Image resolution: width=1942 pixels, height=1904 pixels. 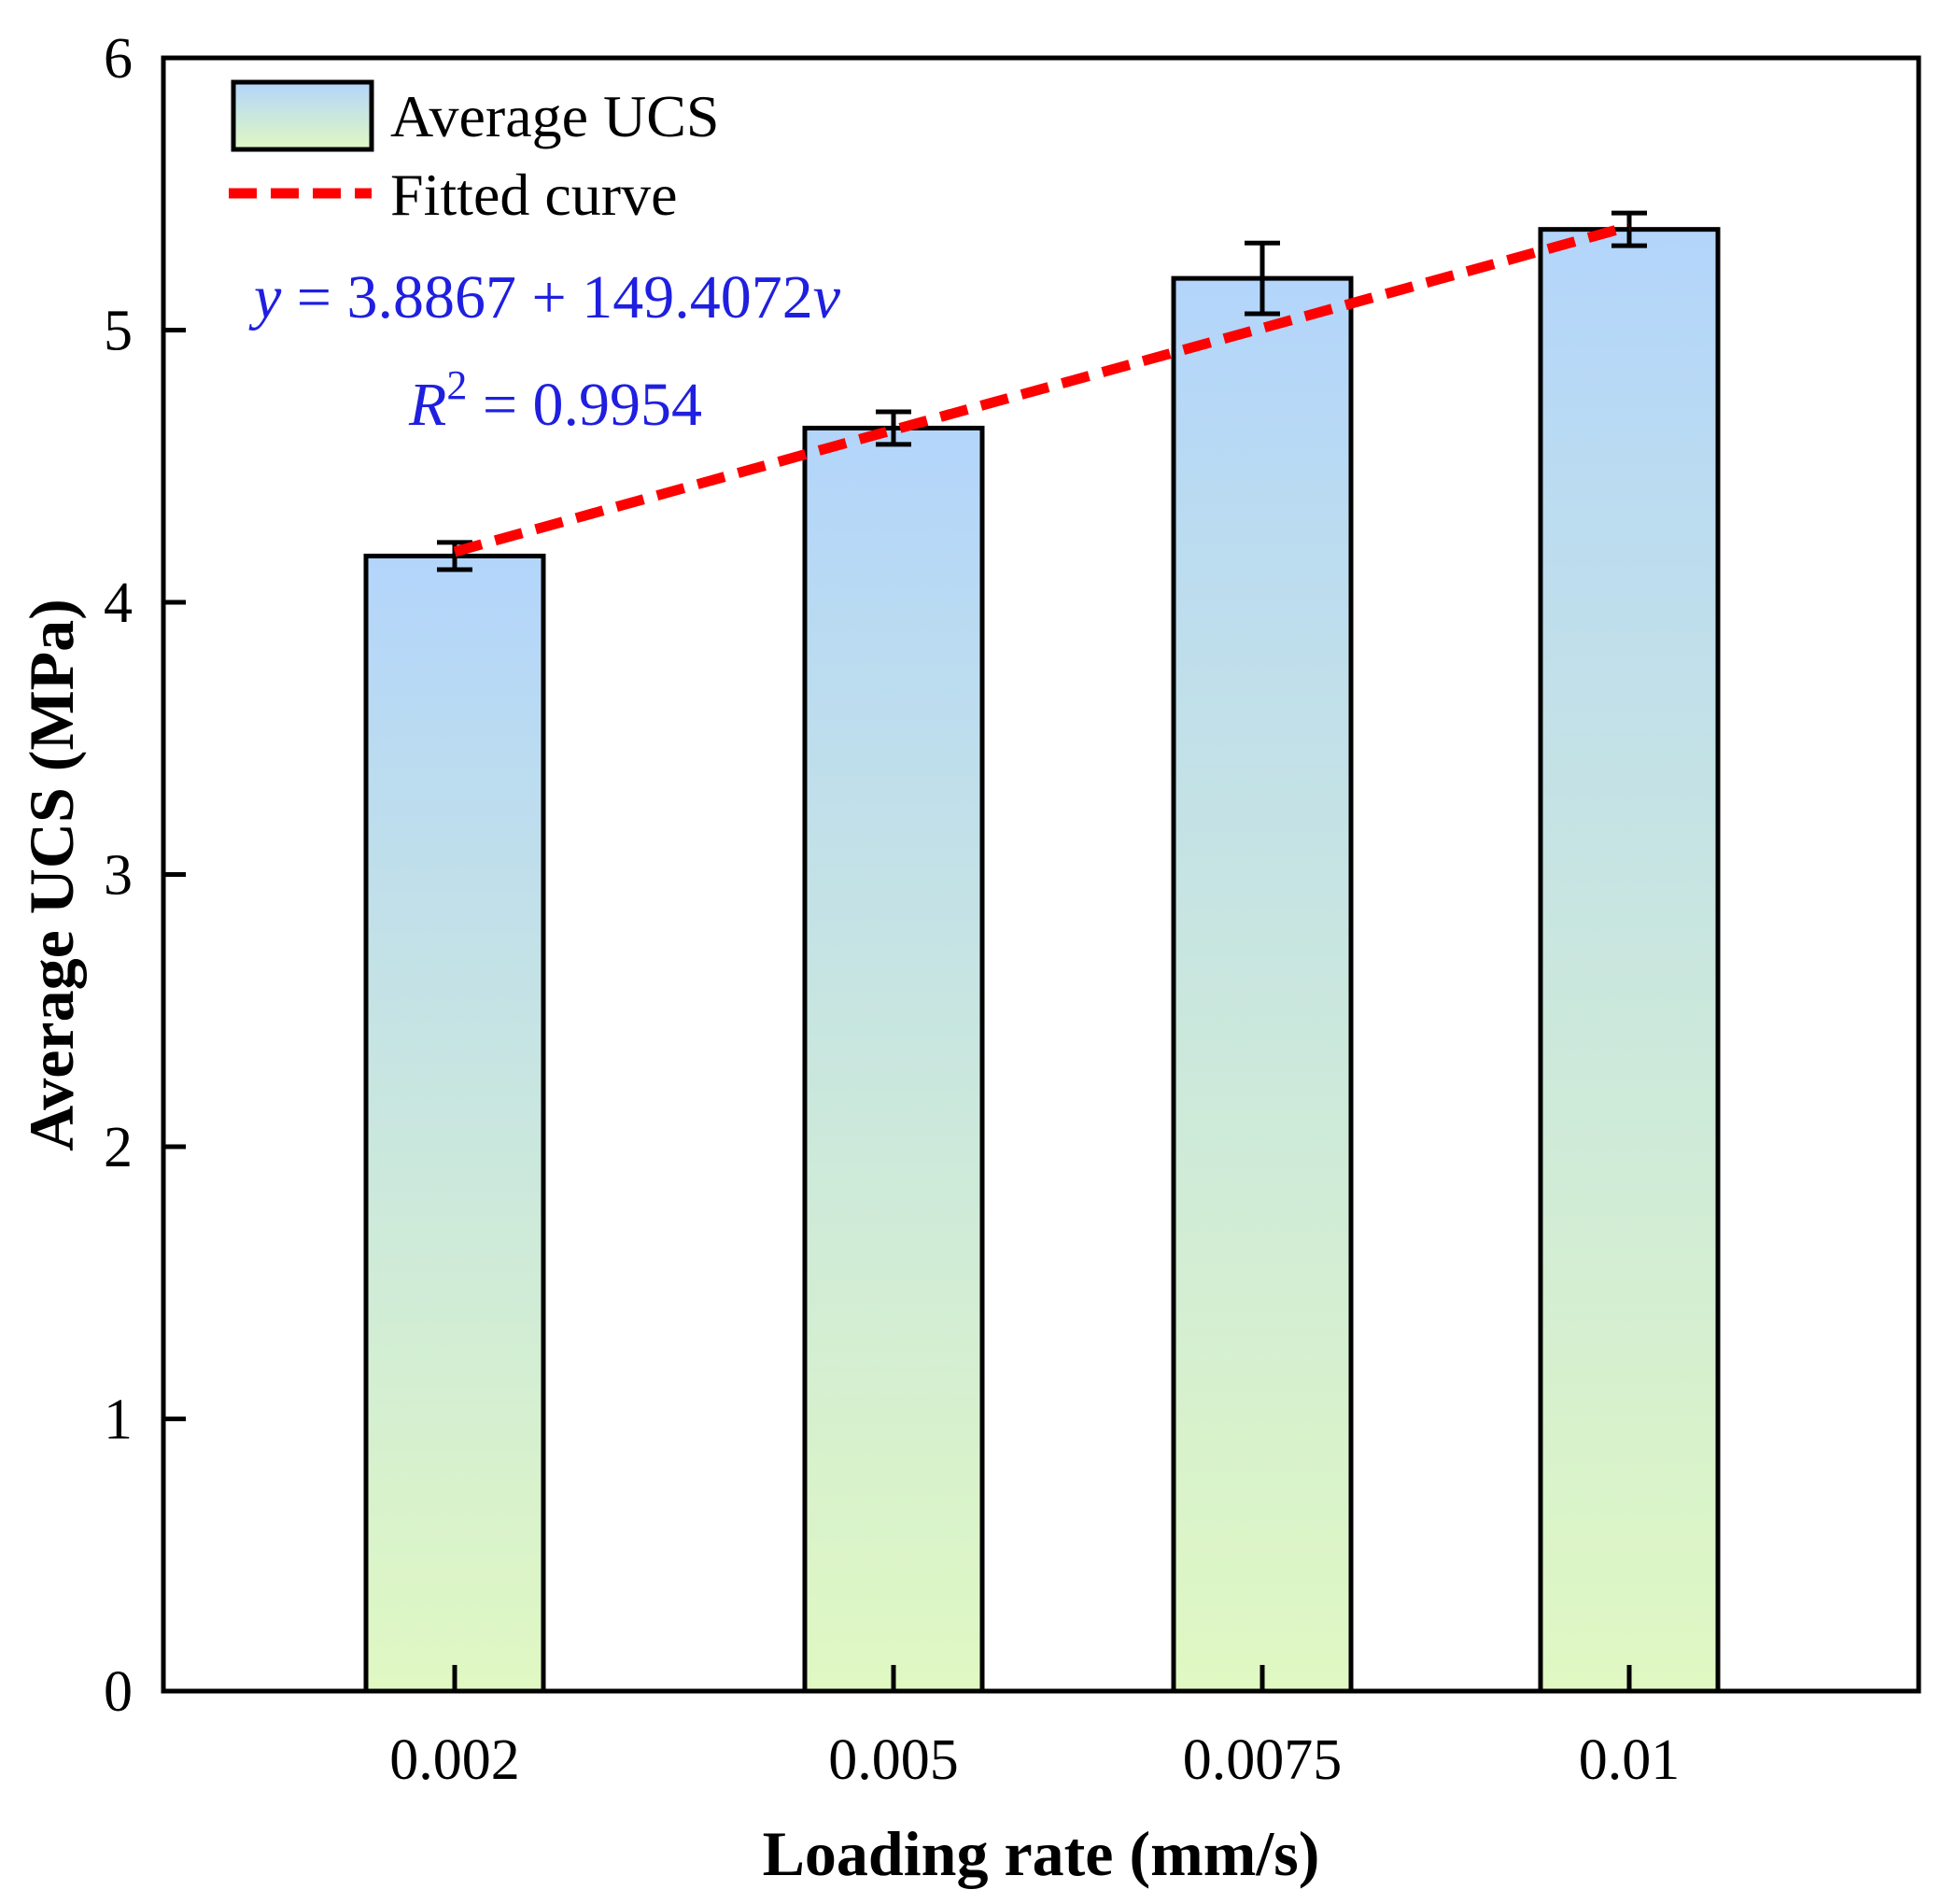 I want to click on fit-r-squared: R2 = 0.9954, so click(x=555, y=400).